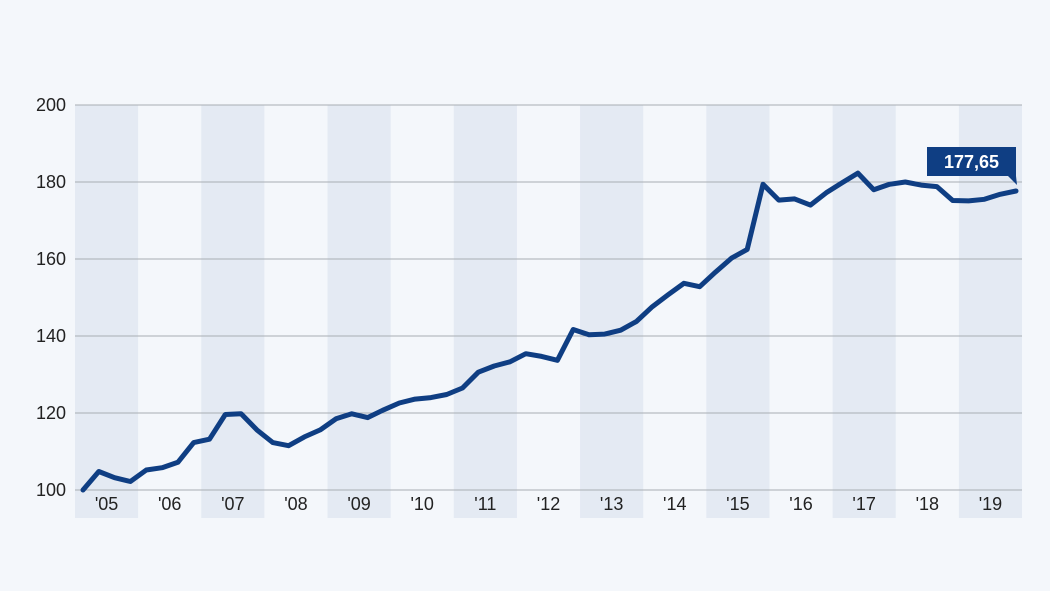  I want to click on x-tick-label: '08, so click(295, 504).